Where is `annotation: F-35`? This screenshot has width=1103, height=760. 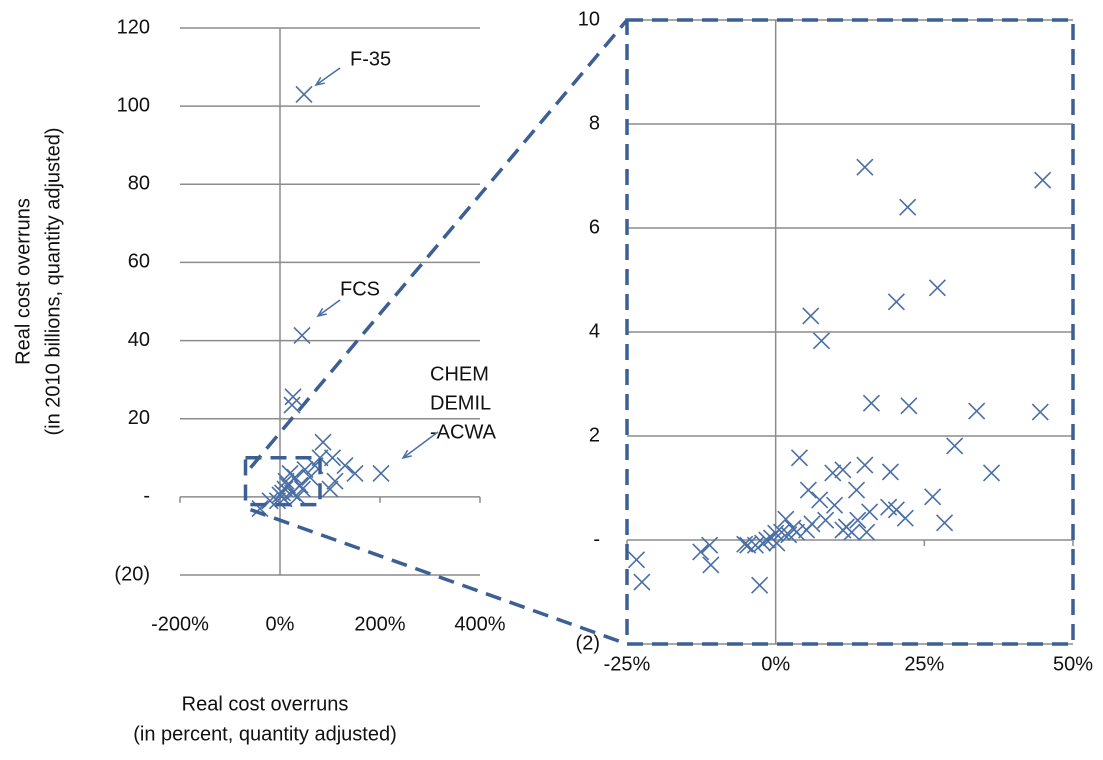
annotation: F-35 is located at coordinates (370, 59).